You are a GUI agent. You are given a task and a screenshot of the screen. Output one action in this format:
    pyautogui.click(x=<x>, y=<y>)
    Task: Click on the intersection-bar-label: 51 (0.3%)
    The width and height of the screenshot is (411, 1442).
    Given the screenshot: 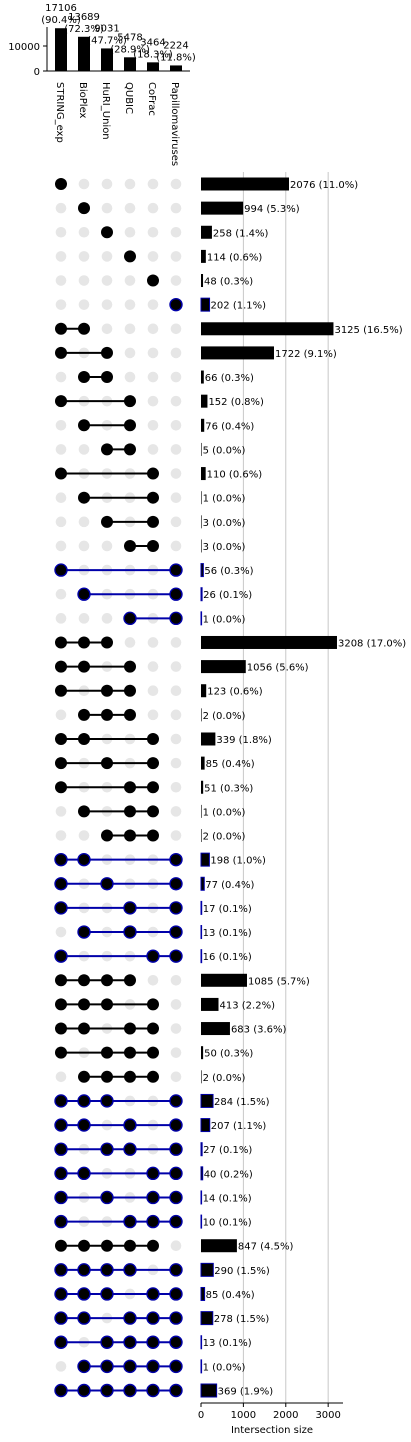 What is the action you would take?
    pyautogui.click(x=228, y=788)
    